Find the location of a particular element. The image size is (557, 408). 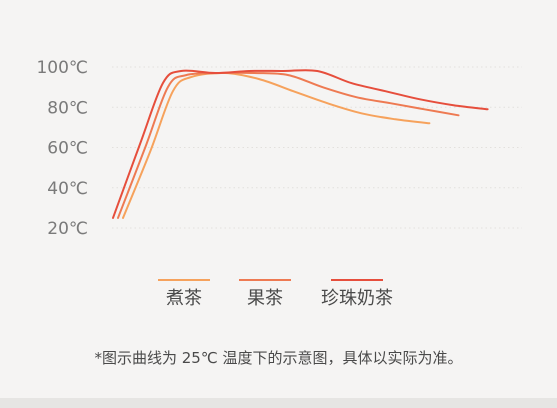

y-tick-label: 100℃ is located at coordinates (62, 68).